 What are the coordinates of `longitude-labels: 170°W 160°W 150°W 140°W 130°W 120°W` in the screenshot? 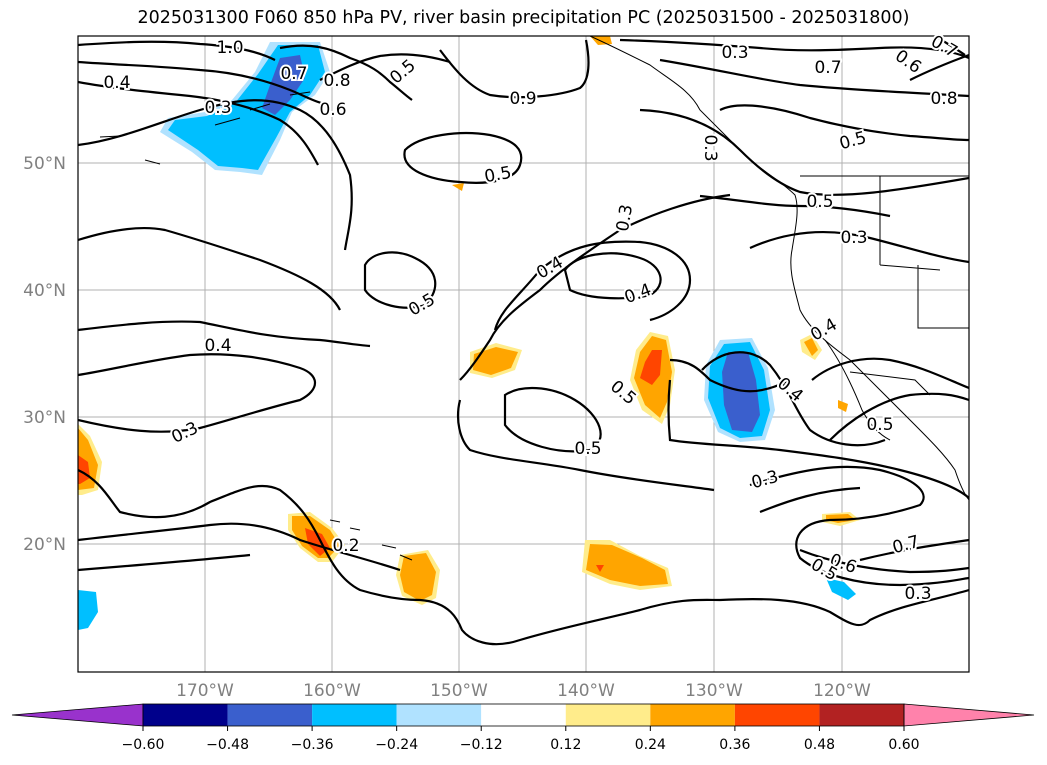 It's located at (523, 691).